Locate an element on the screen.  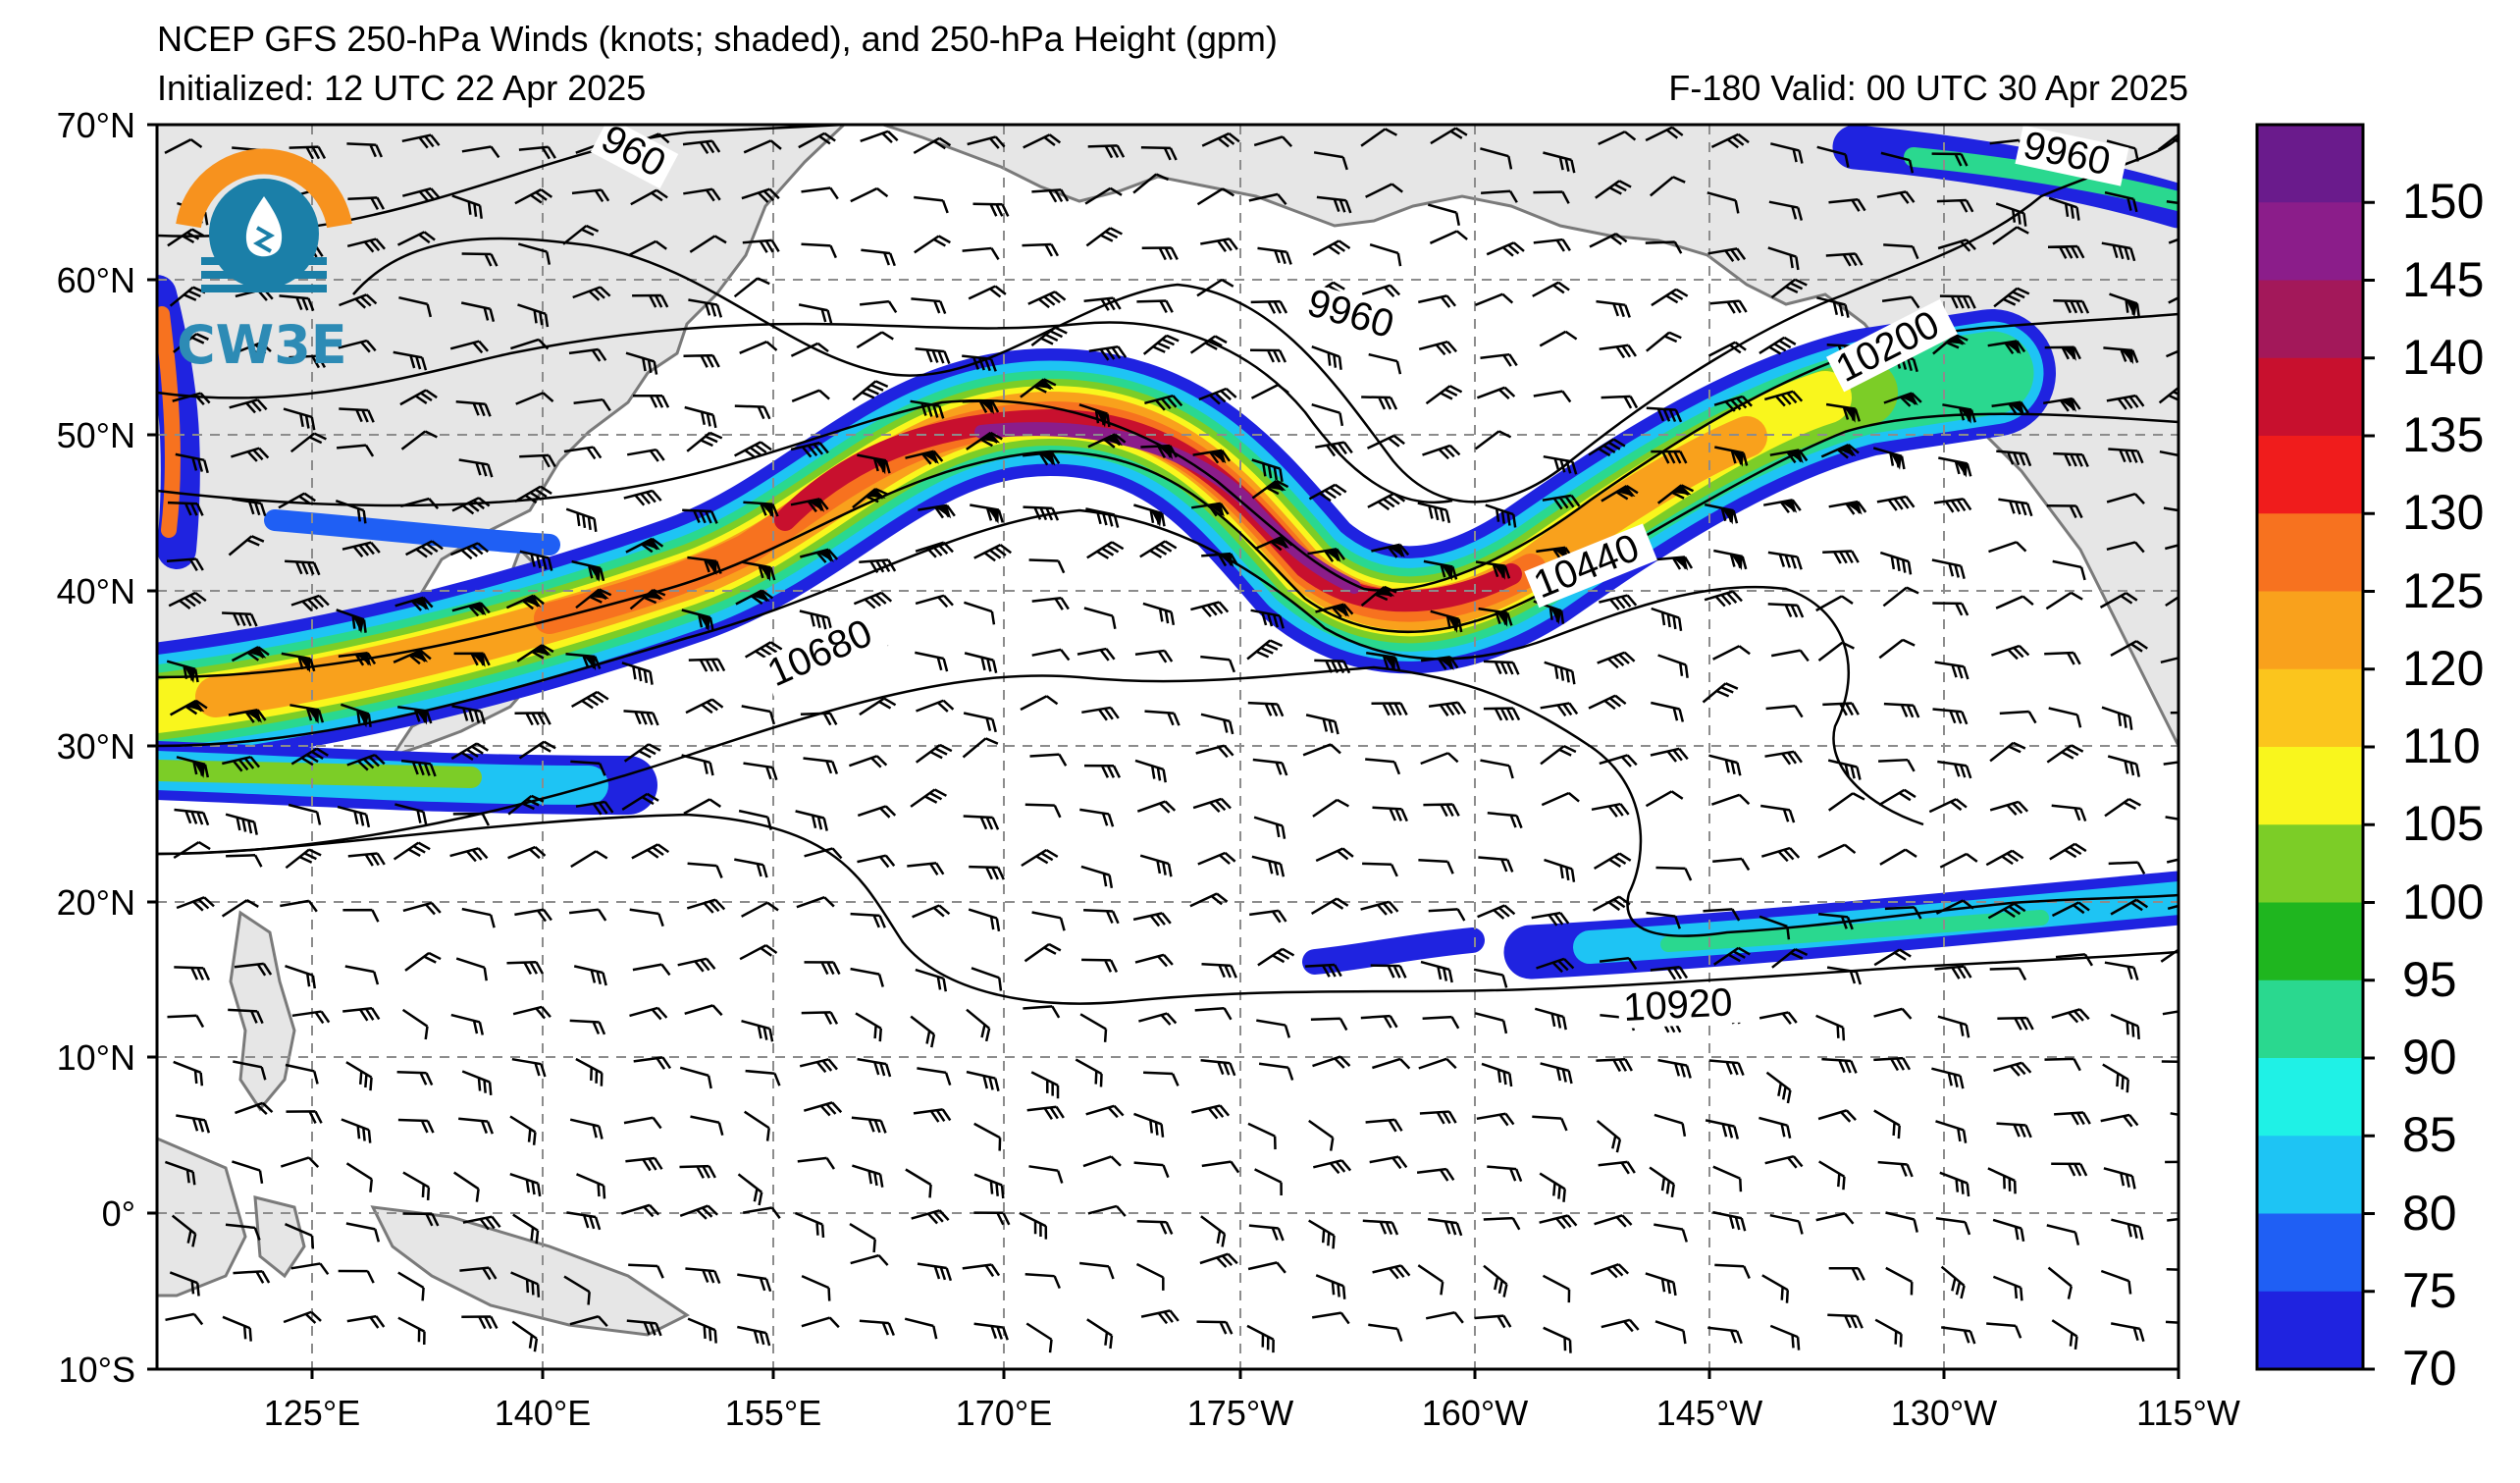
land-new-guinea is located at coordinates (530, 1271).